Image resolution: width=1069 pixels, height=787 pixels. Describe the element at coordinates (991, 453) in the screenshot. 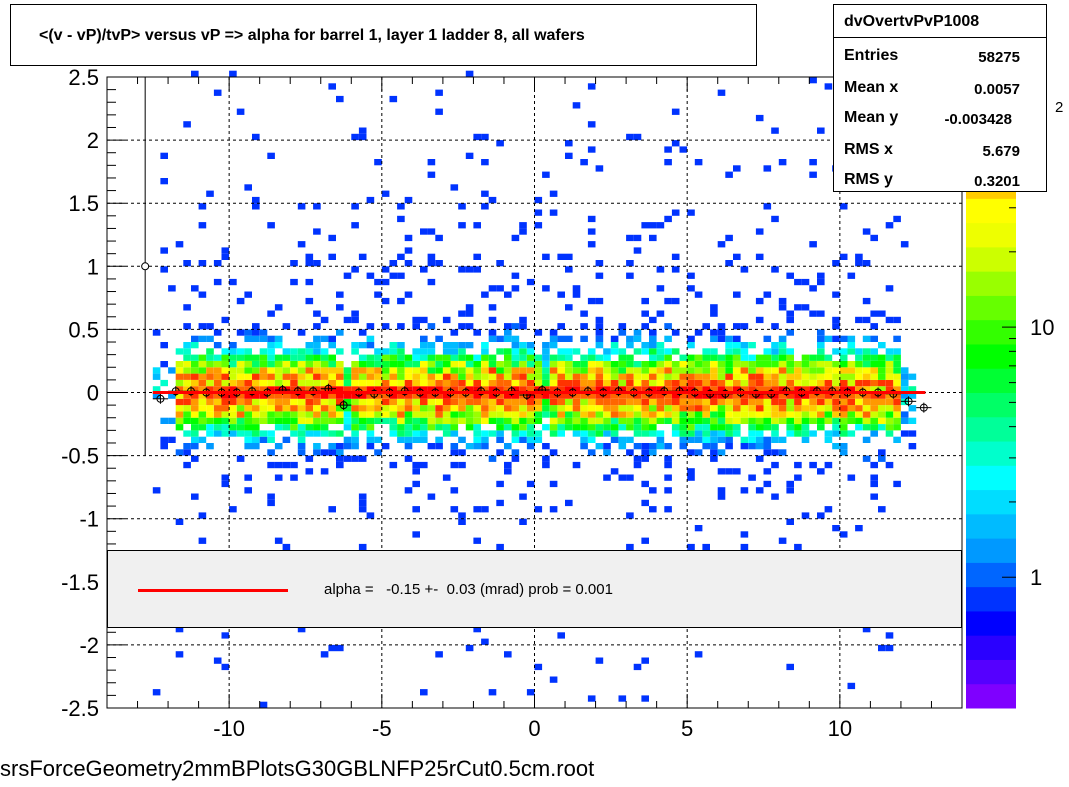

I see `palette-swatch` at that location.